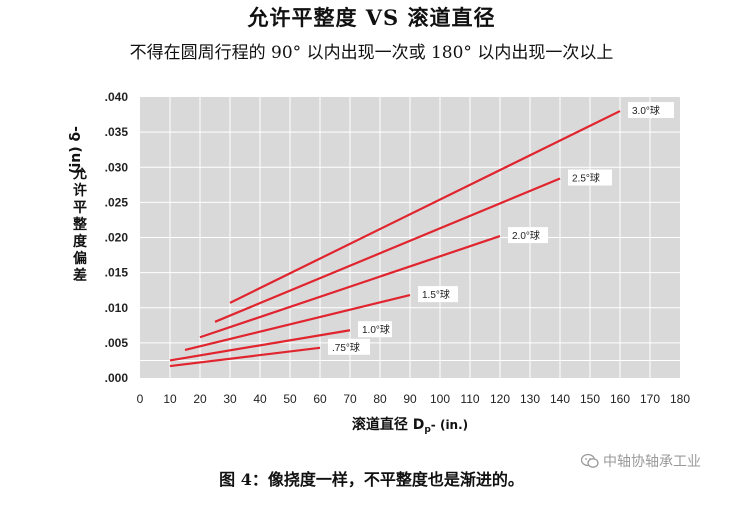 The width and height of the screenshot is (743, 505). I want to click on page-subtitle: 不得在圆周行程的 90° 以内出现一次或 180° 以内出现一次以上, so click(371, 53).